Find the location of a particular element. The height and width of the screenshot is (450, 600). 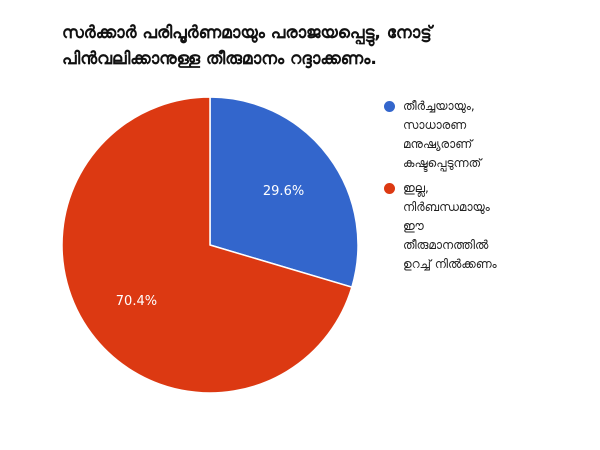

legend-label-yes-line-1: തീർച്ചയായും, is located at coordinates (439, 106).